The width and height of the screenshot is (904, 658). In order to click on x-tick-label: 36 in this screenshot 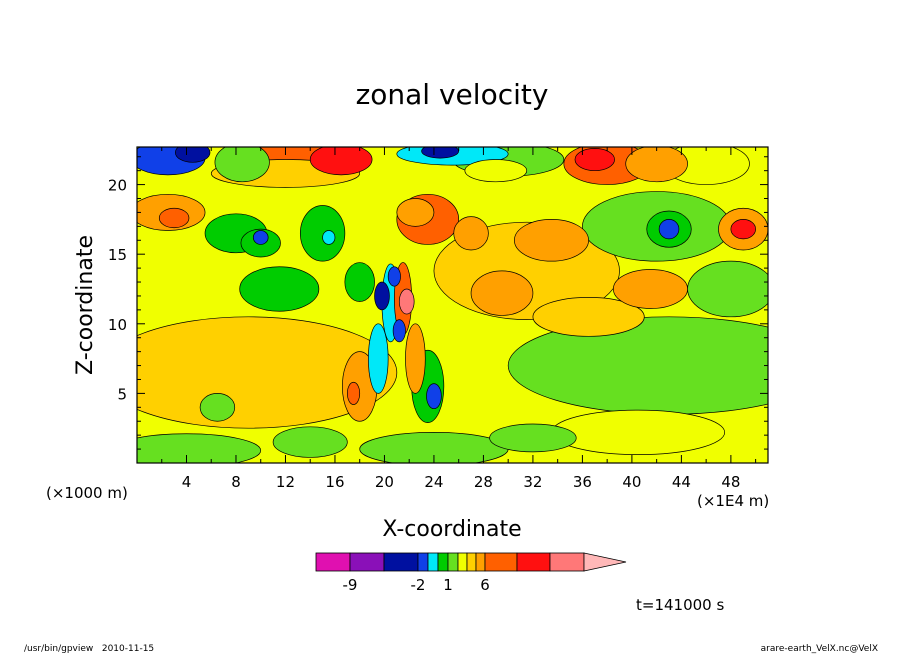, I will do `click(582, 482)`.